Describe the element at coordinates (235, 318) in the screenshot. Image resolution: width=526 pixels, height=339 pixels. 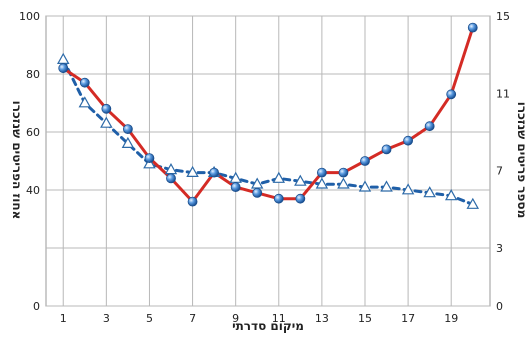
I see `x-tick-label: 9` at that location.